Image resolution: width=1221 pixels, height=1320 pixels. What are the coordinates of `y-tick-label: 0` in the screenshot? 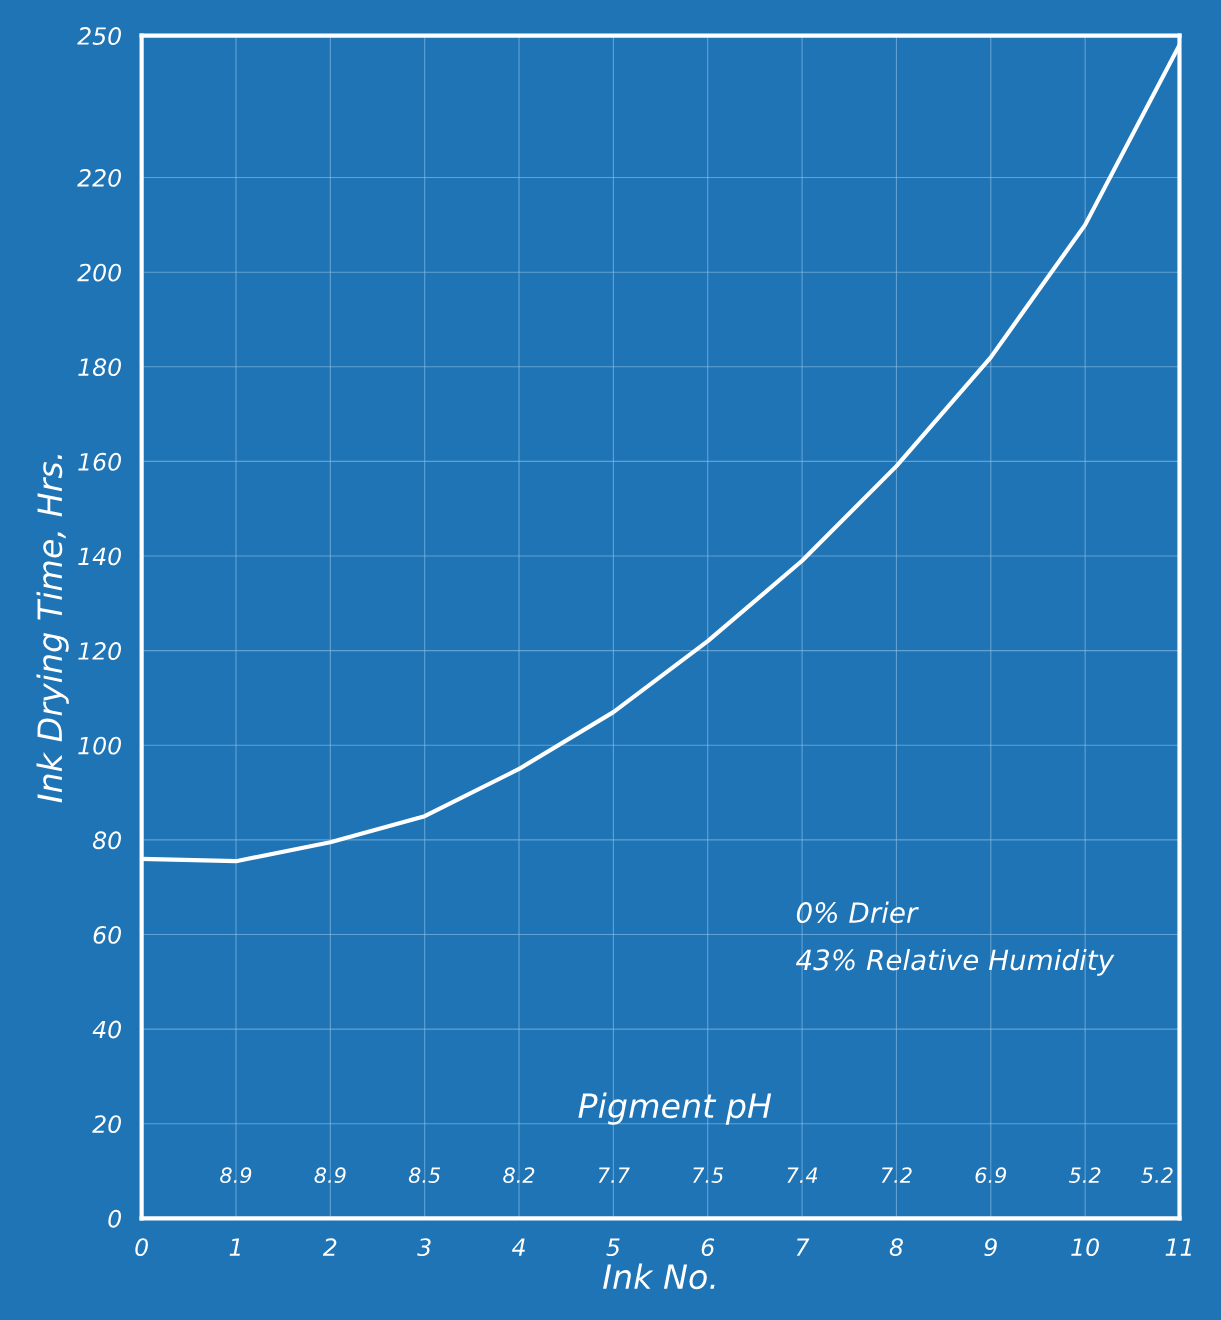 It's located at (114, 1218).